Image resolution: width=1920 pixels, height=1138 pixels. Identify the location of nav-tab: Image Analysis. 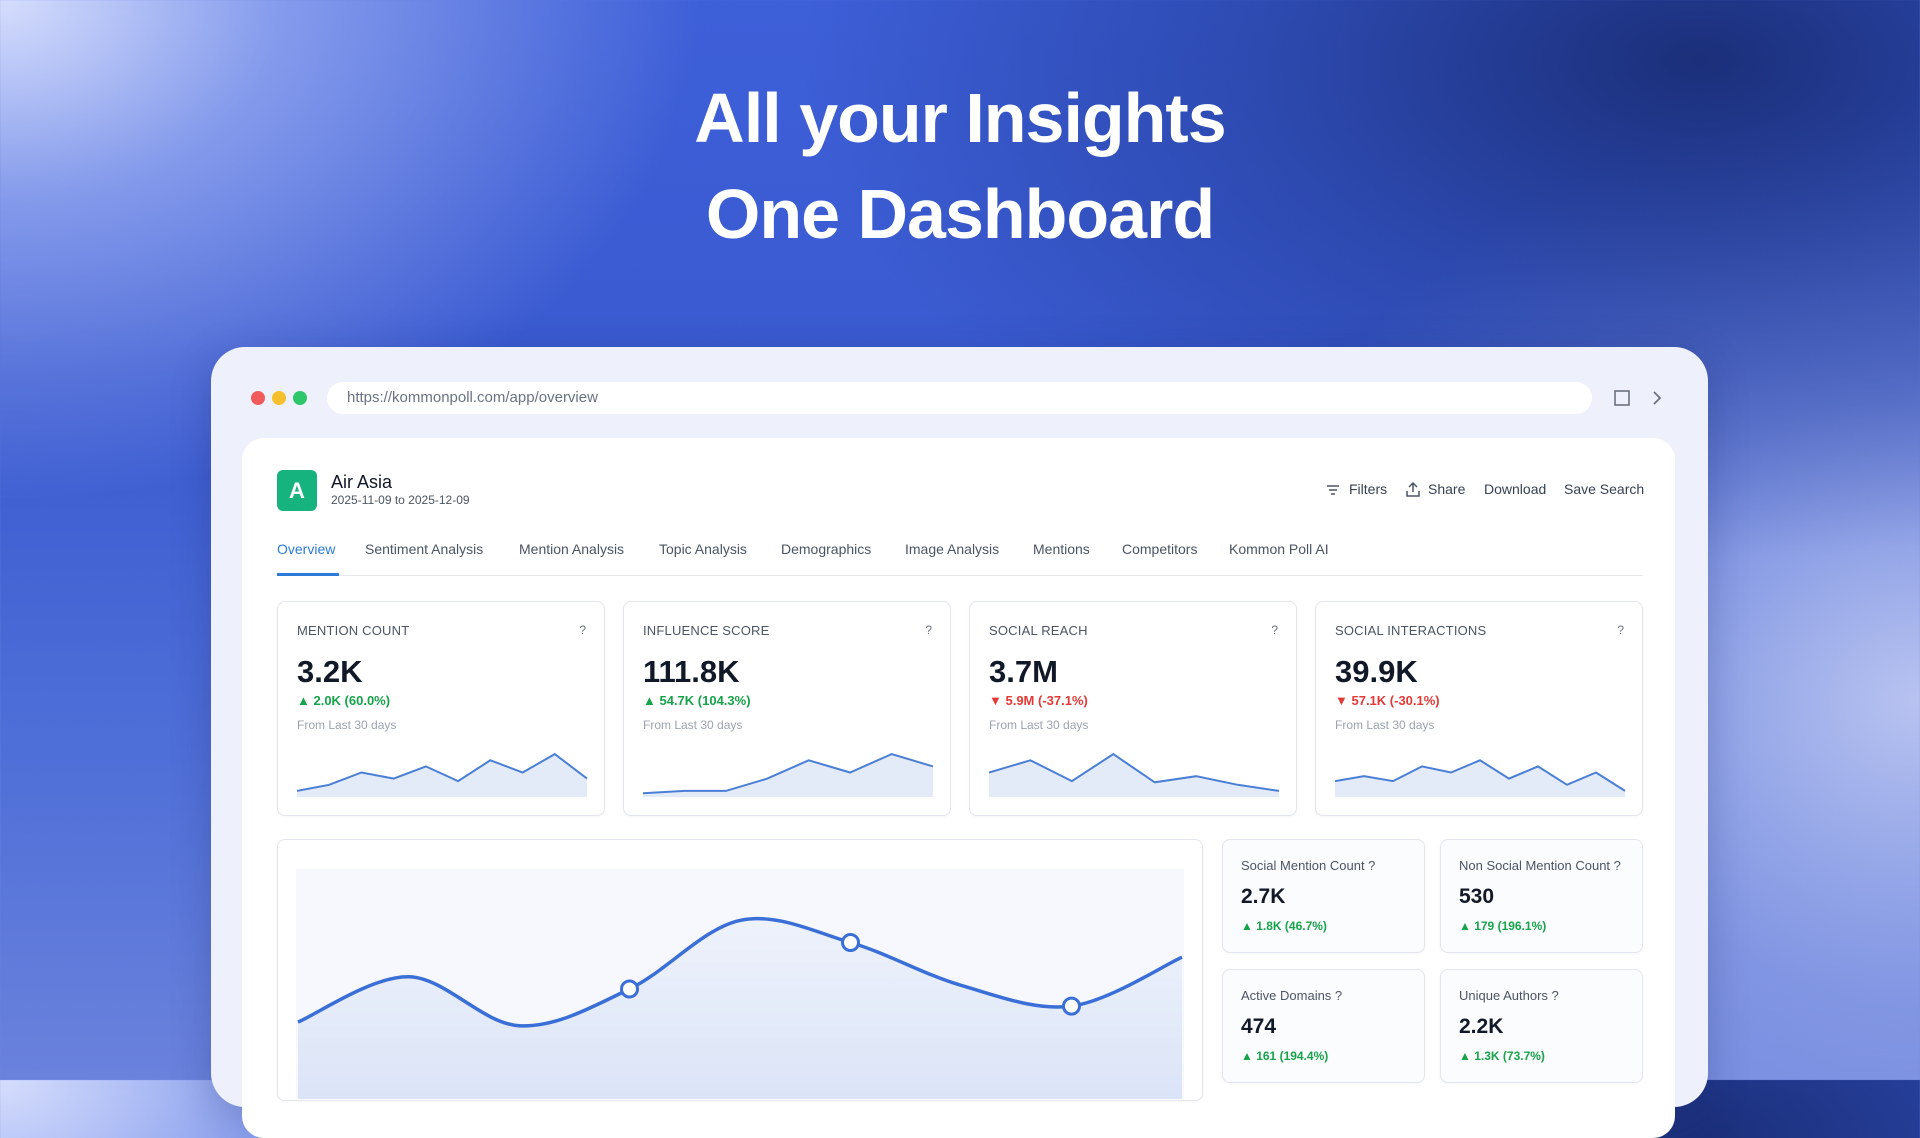
(952, 549).